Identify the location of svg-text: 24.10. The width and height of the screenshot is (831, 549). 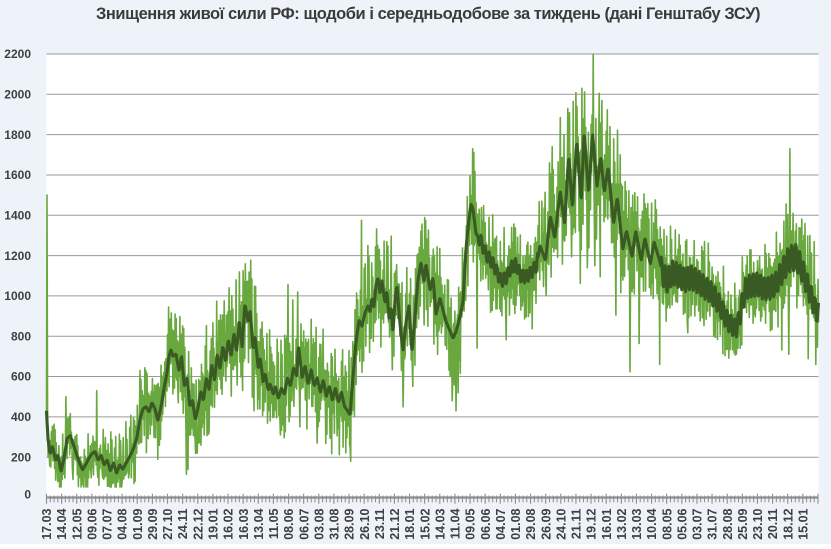
(561, 523).